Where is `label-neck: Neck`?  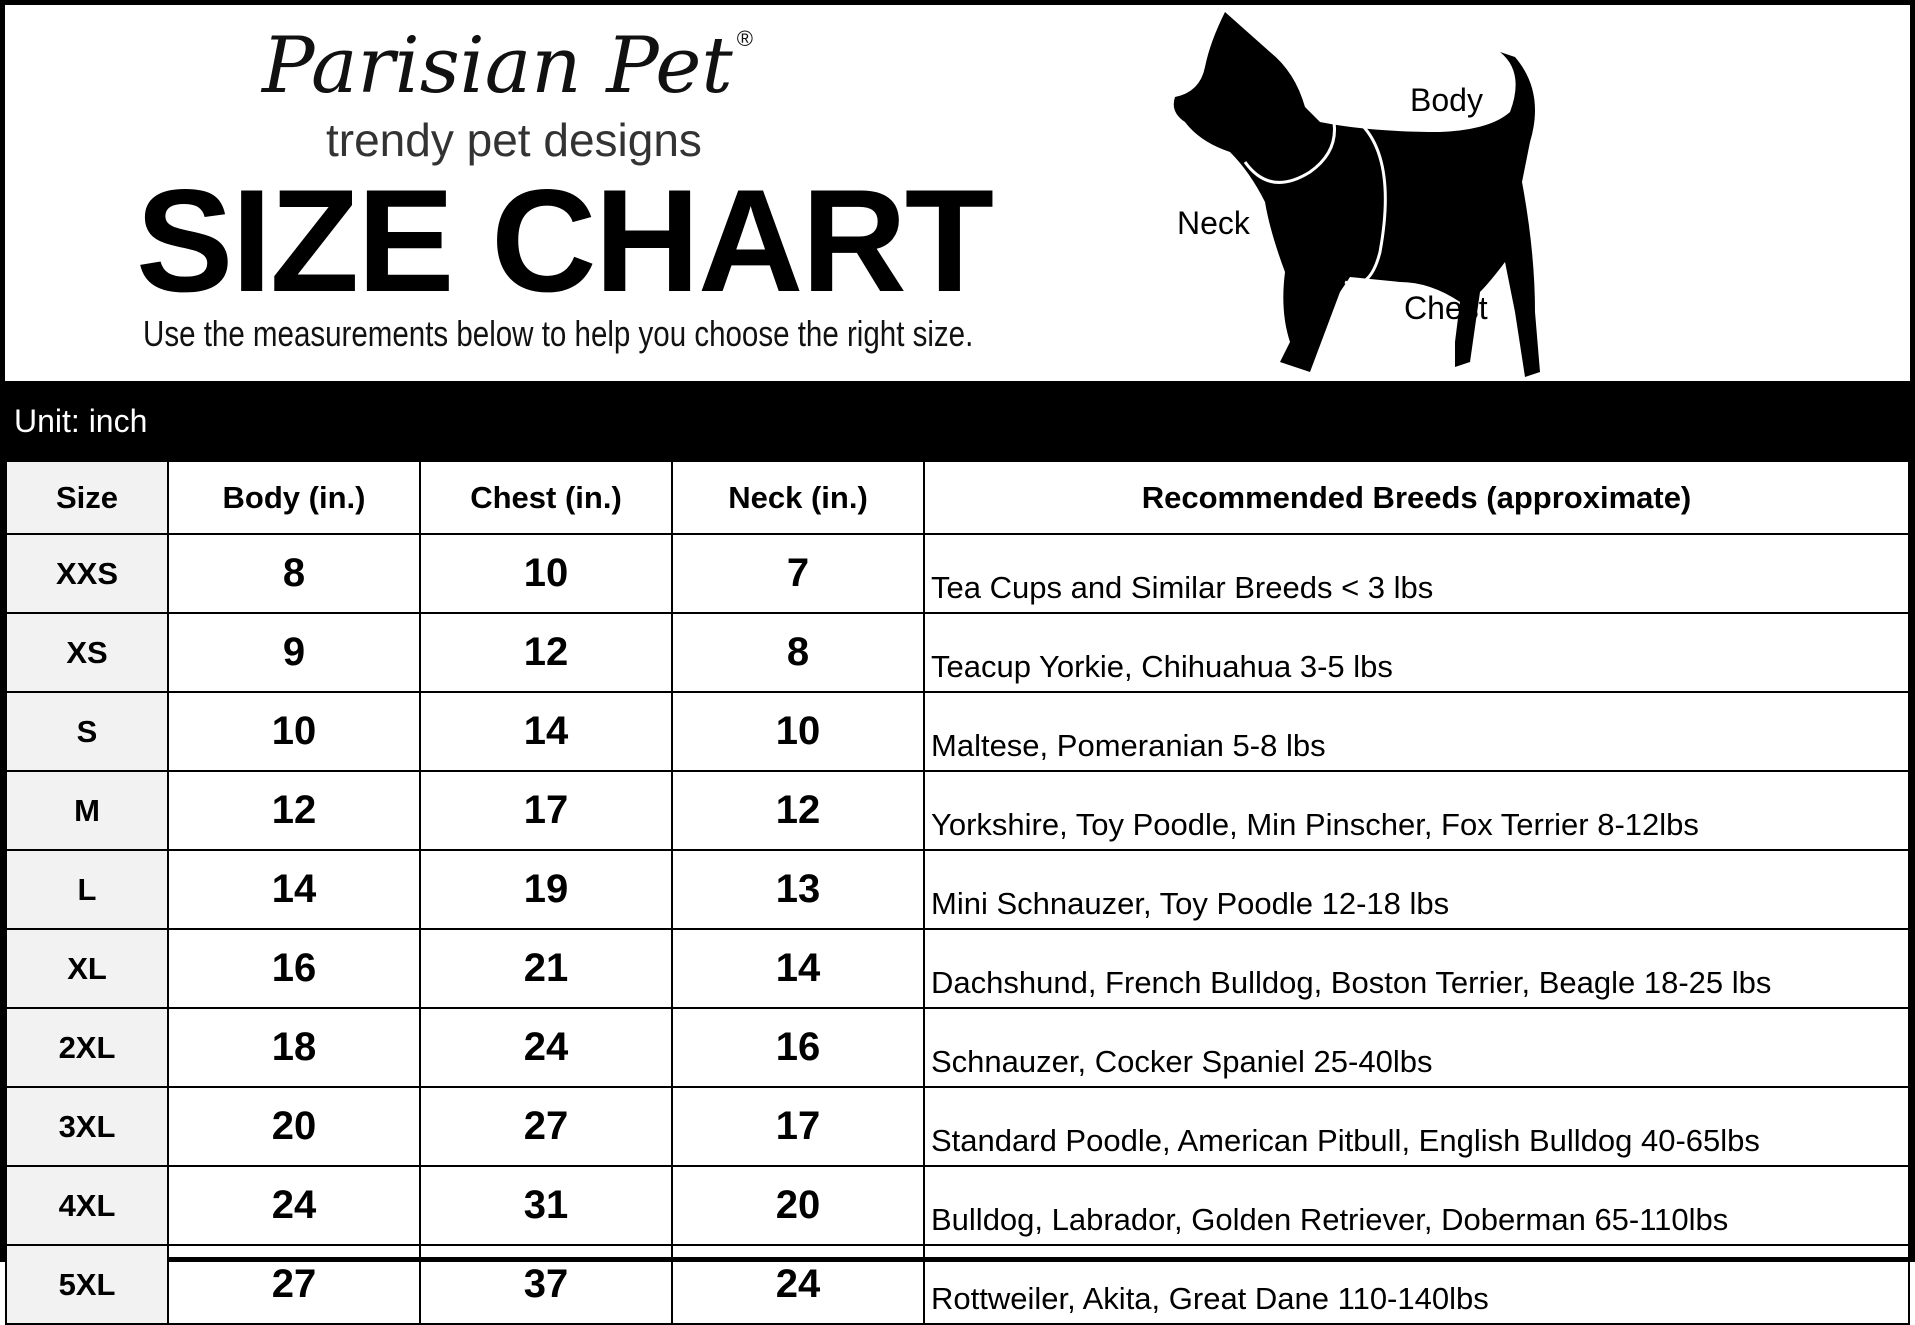 label-neck: Neck is located at coordinates (1213, 223).